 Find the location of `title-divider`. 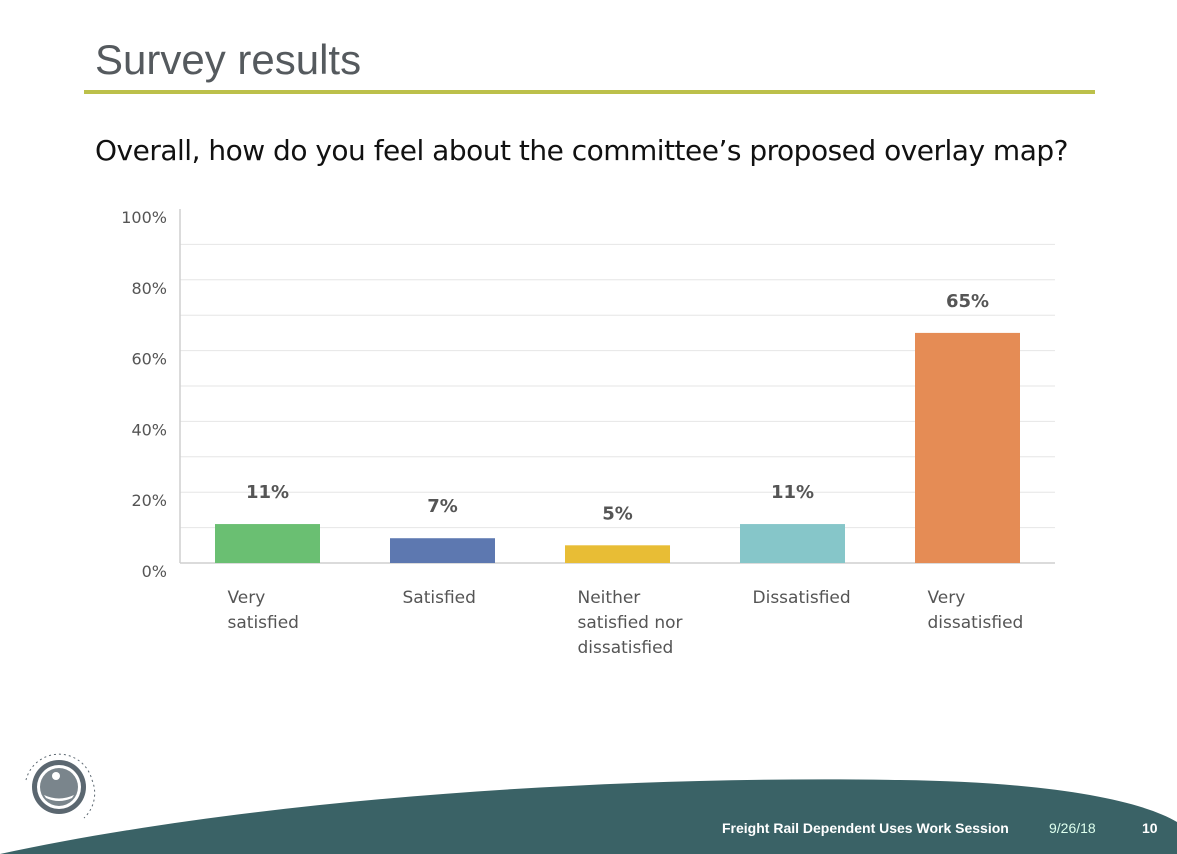

title-divider is located at coordinates (589, 92).